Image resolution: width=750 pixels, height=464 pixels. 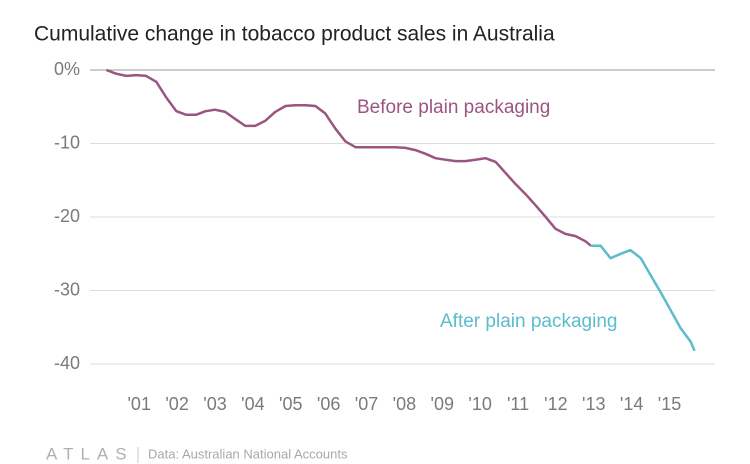 I want to click on series-line, so click(x=643, y=298).